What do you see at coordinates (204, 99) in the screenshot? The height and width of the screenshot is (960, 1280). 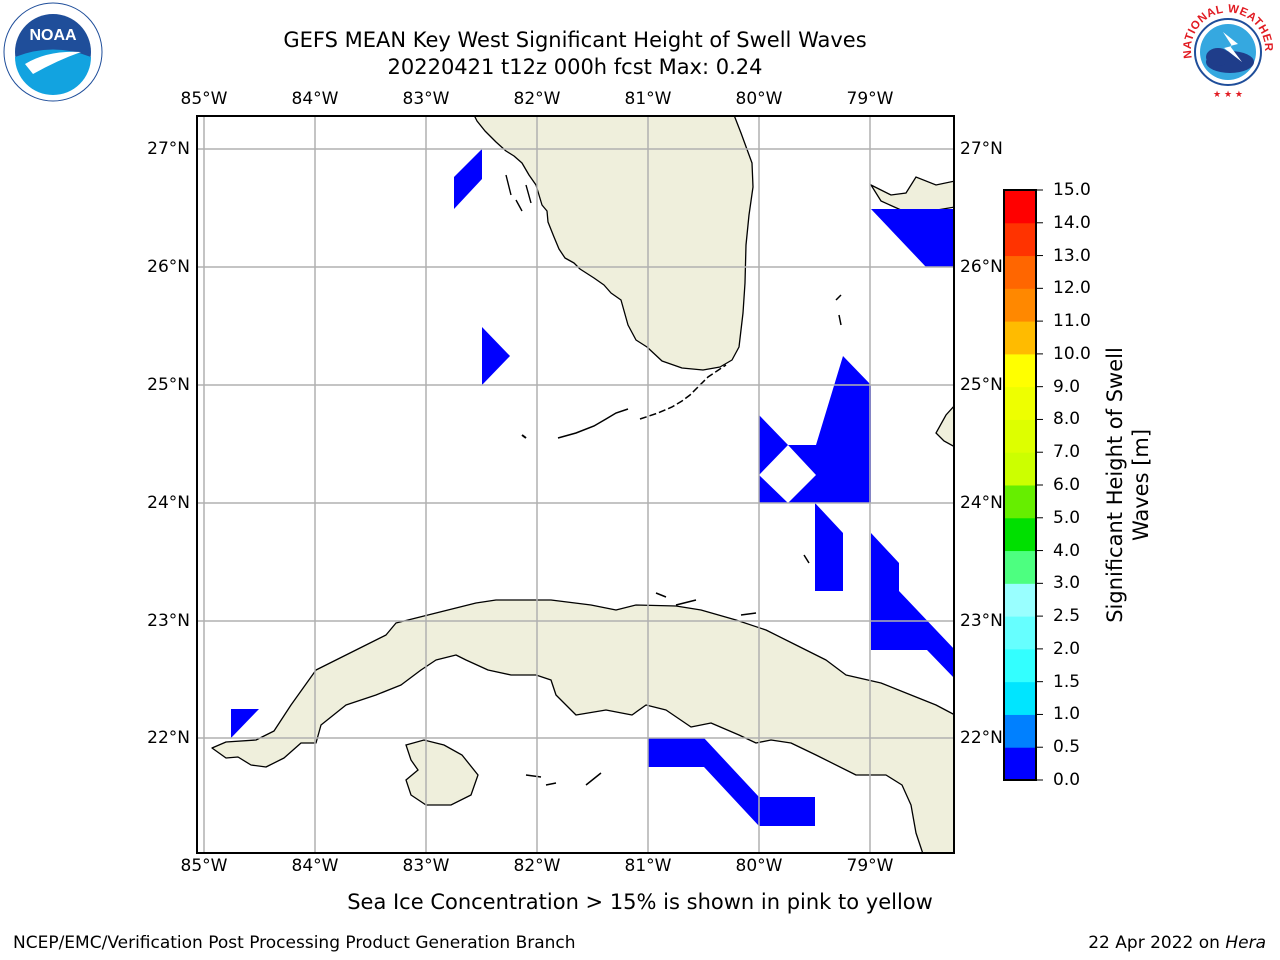 I see `lon-tick-top: 85°W` at bounding box center [204, 99].